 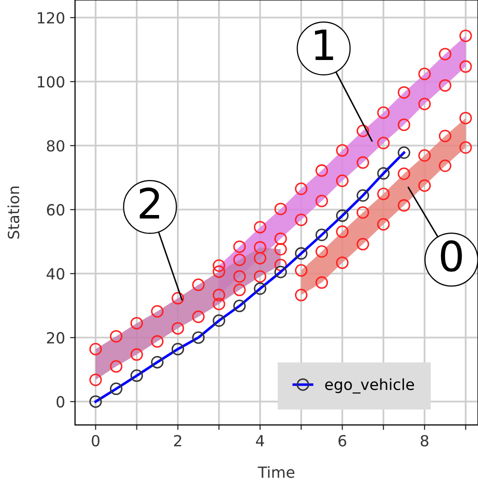 I want to click on x-tick-label: 4, so click(x=260, y=440).